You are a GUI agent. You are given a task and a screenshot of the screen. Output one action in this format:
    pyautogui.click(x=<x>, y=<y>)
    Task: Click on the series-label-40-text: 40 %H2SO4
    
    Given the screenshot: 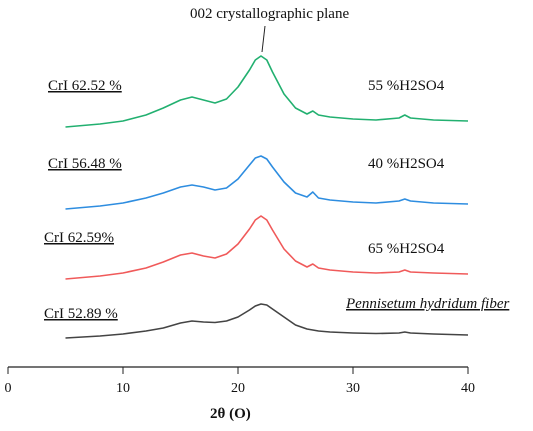 What is the action you would take?
    pyautogui.click(x=406, y=164)
    